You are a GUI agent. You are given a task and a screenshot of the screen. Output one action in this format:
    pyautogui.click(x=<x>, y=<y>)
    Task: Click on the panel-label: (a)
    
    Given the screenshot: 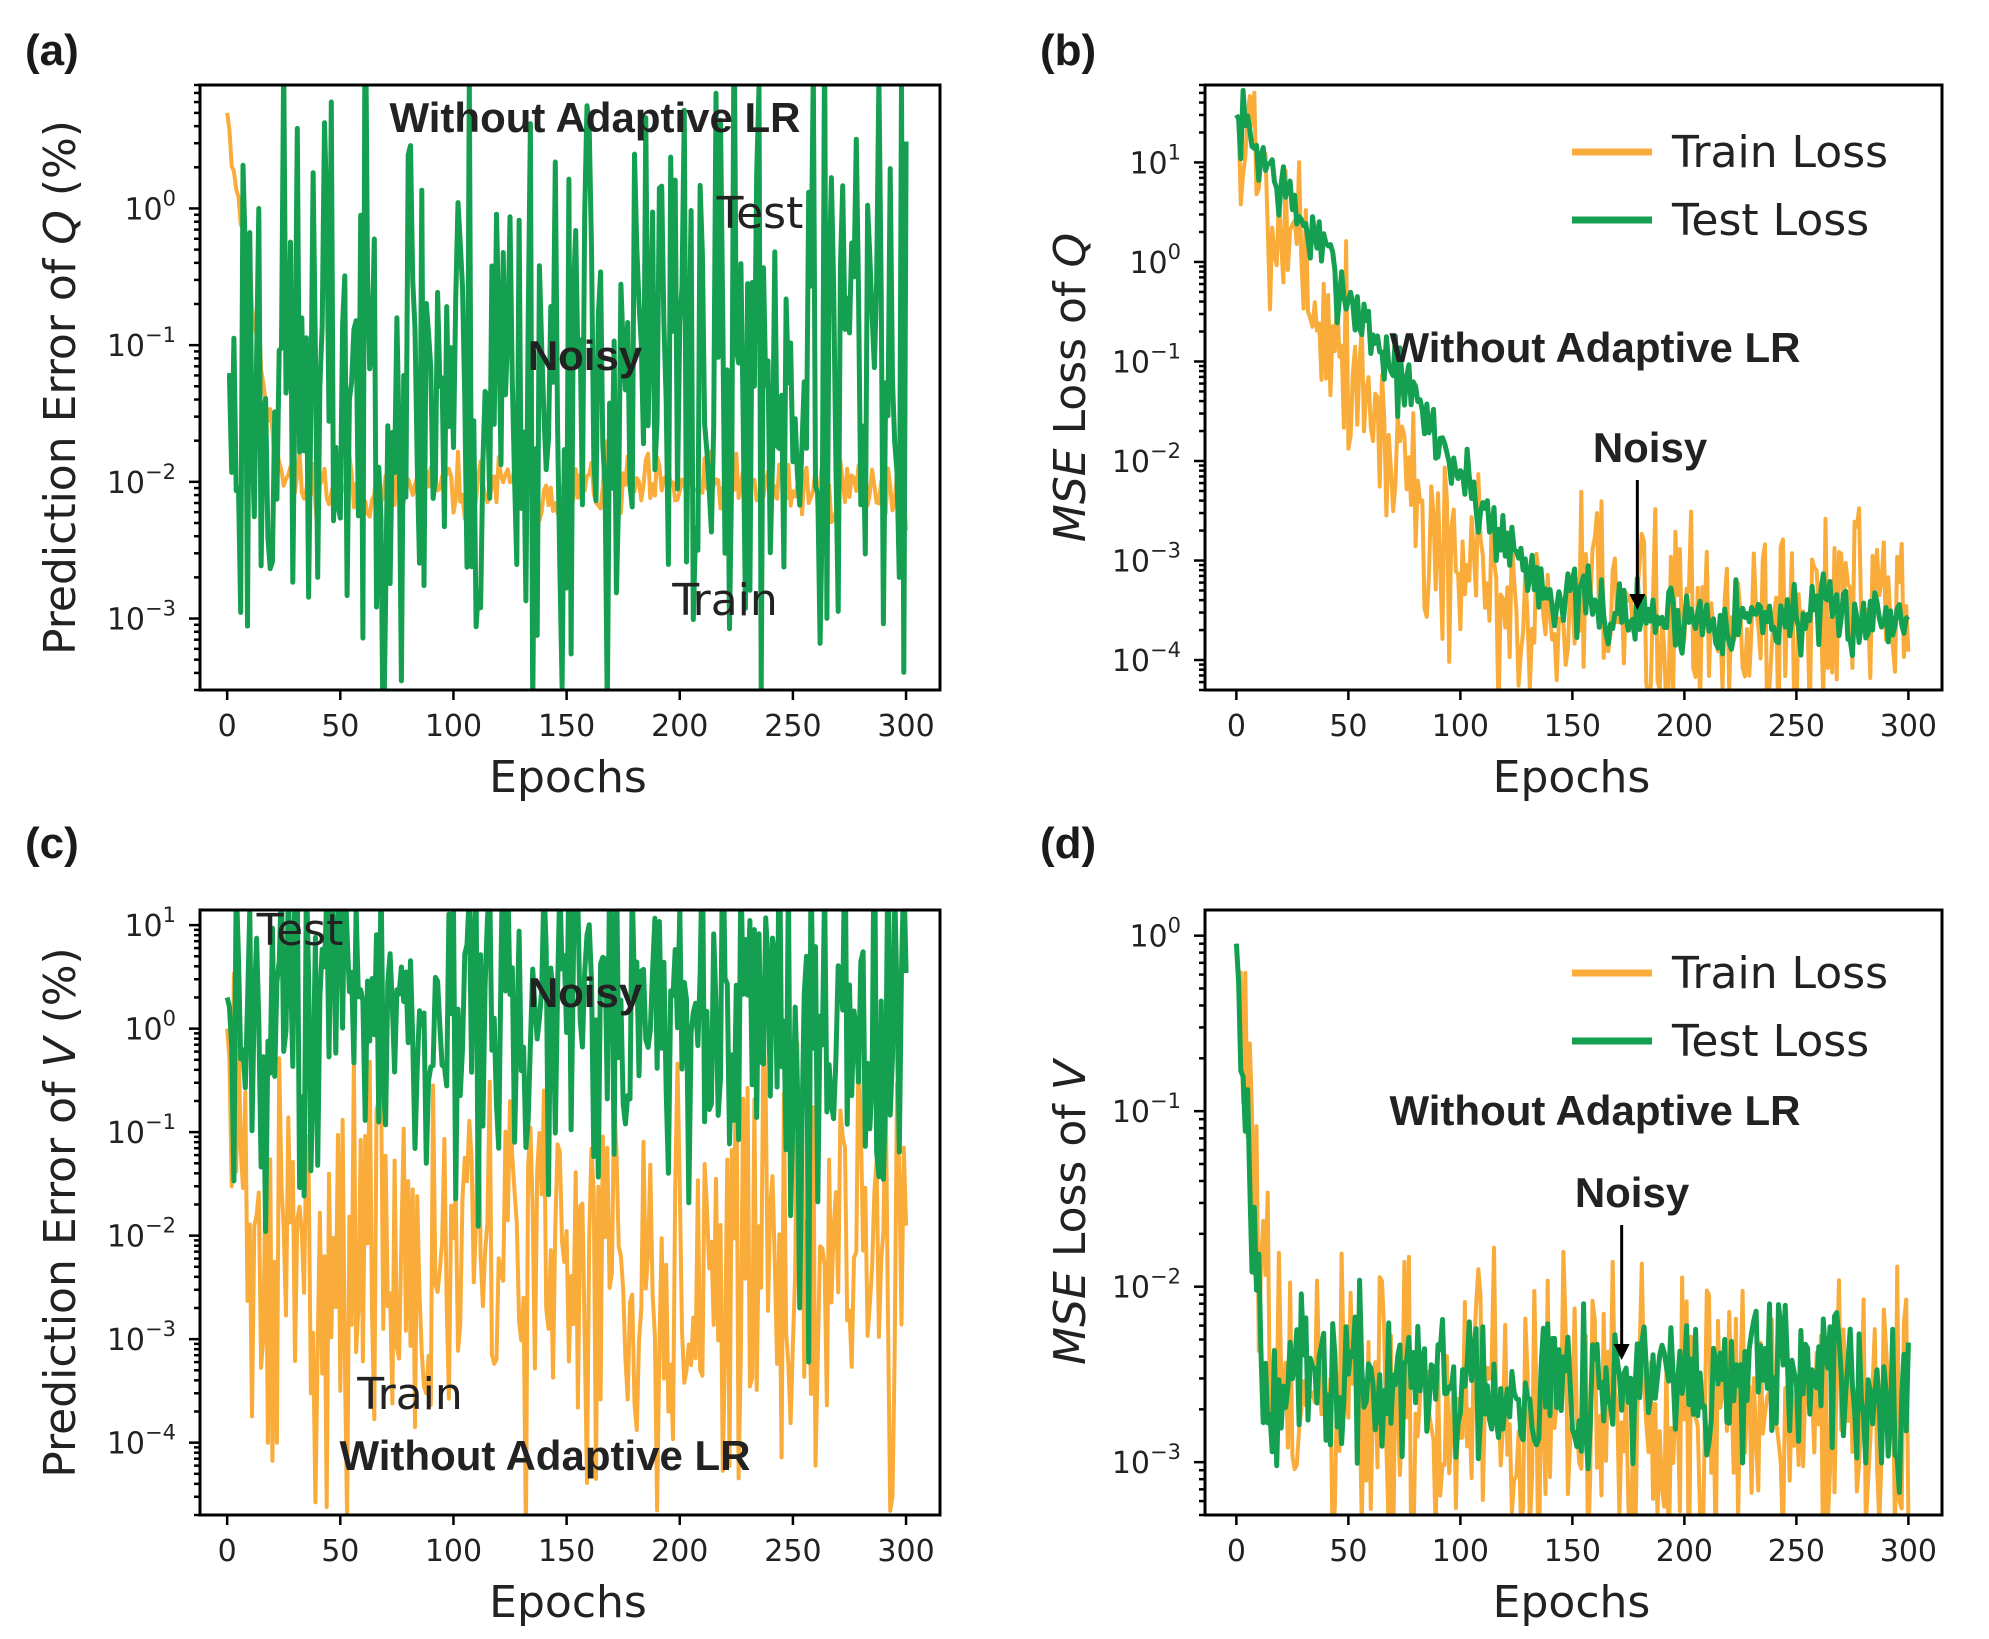 What is the action you would take?
    pyautogui.click(x=52, y=50)
    